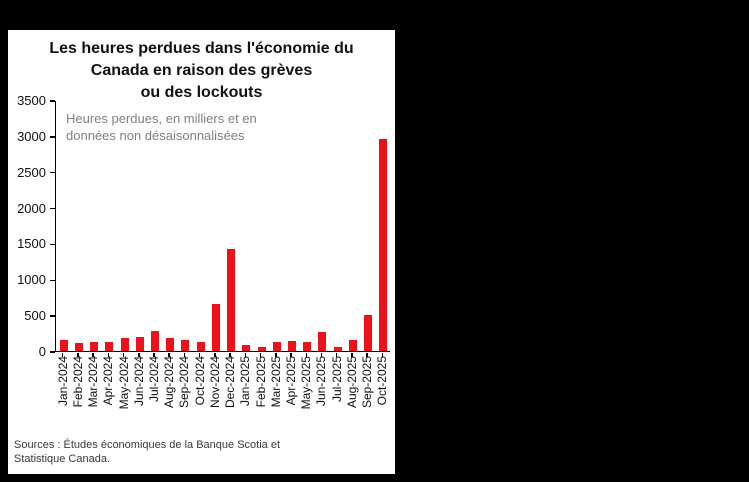  I want to click on bar-Jul-2024, so click(154, 340).